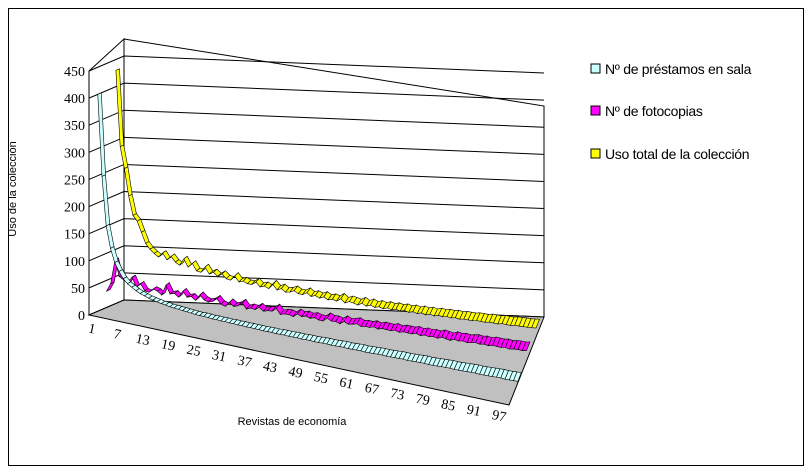 The width and height of the screenshot is (812, 474). What do you see at coordinates (168, 346) in the screenshot?
I see `x-tick-label: 19` at bounding box center [168, 346].